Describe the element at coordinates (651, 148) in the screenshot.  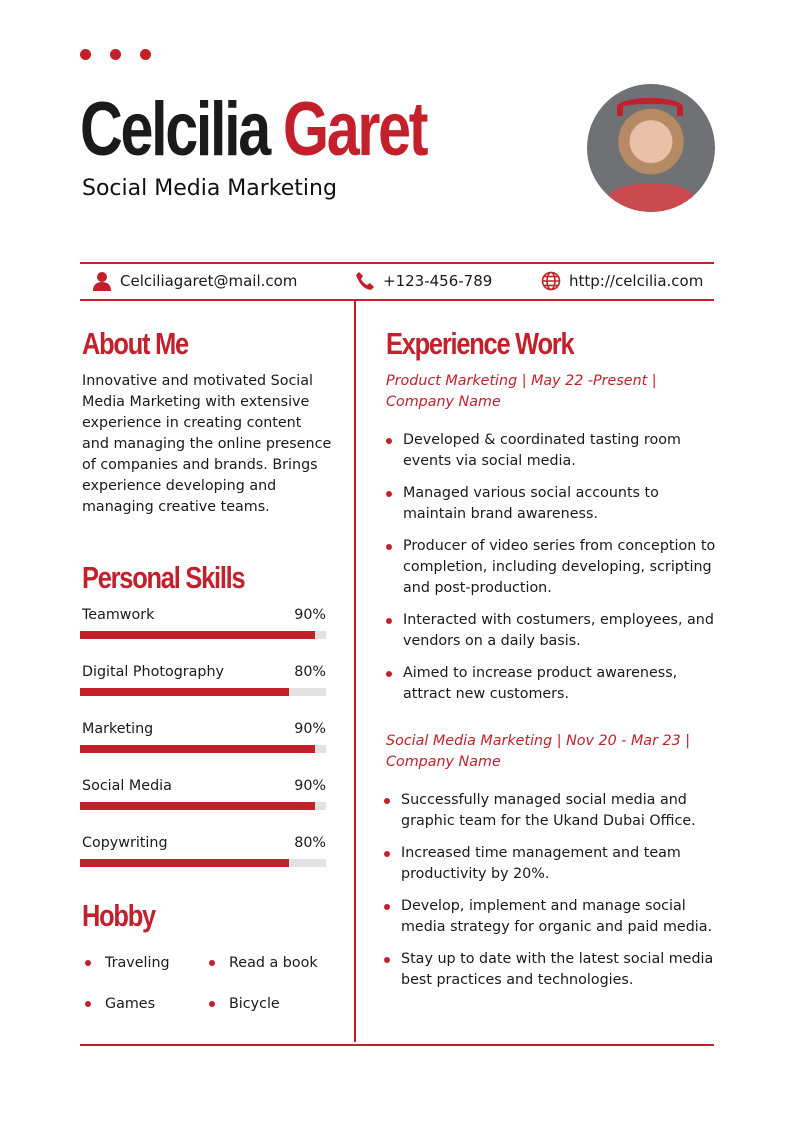
I see `profile-photo` at that location.